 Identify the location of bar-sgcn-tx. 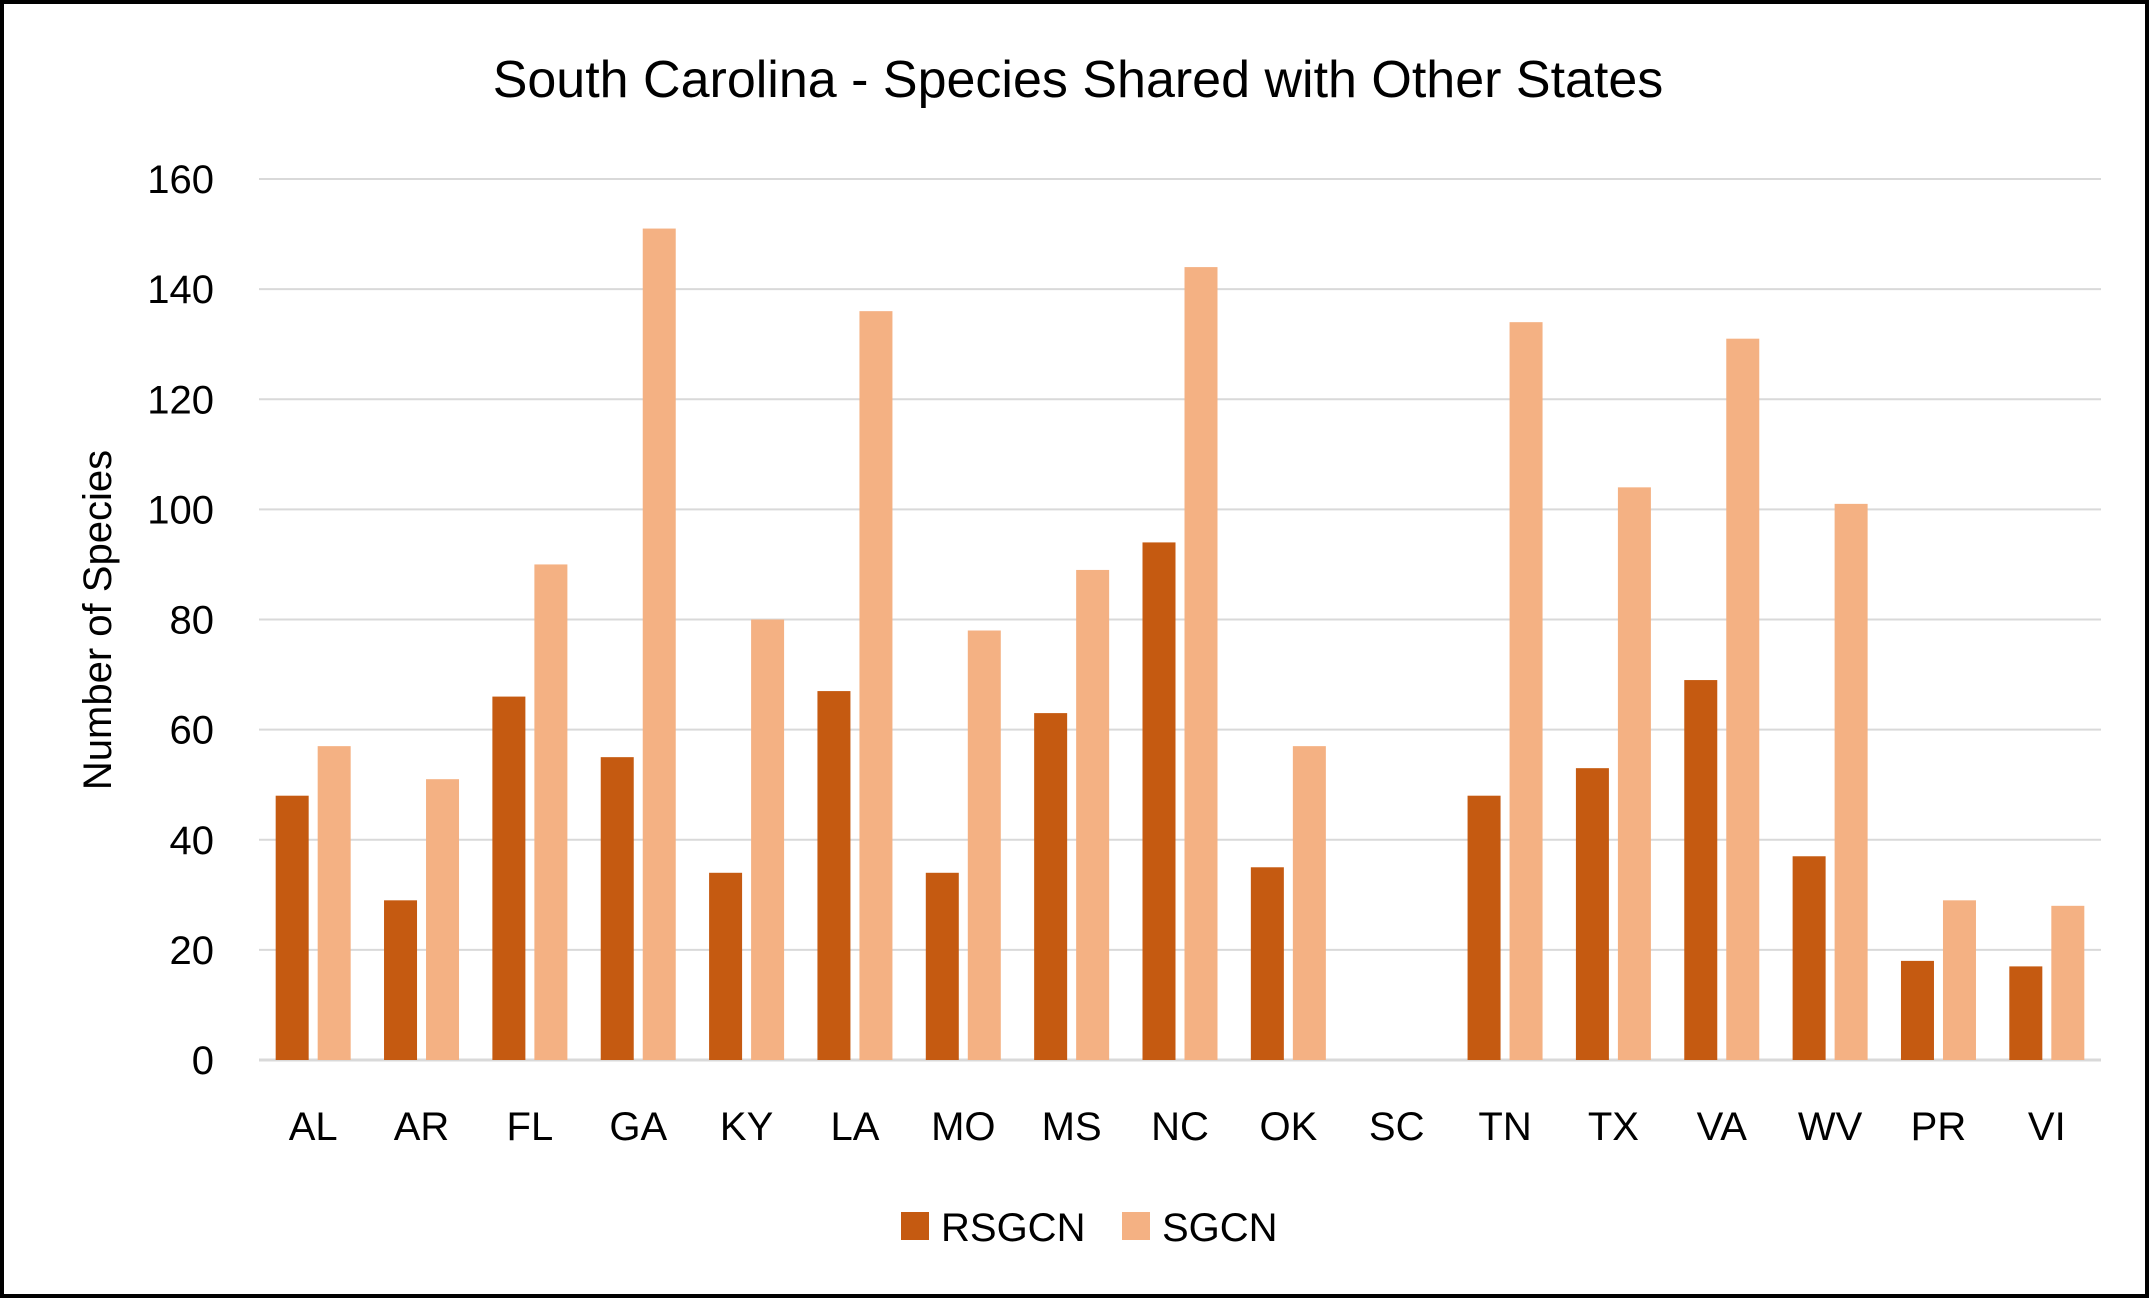
(1634, 774).